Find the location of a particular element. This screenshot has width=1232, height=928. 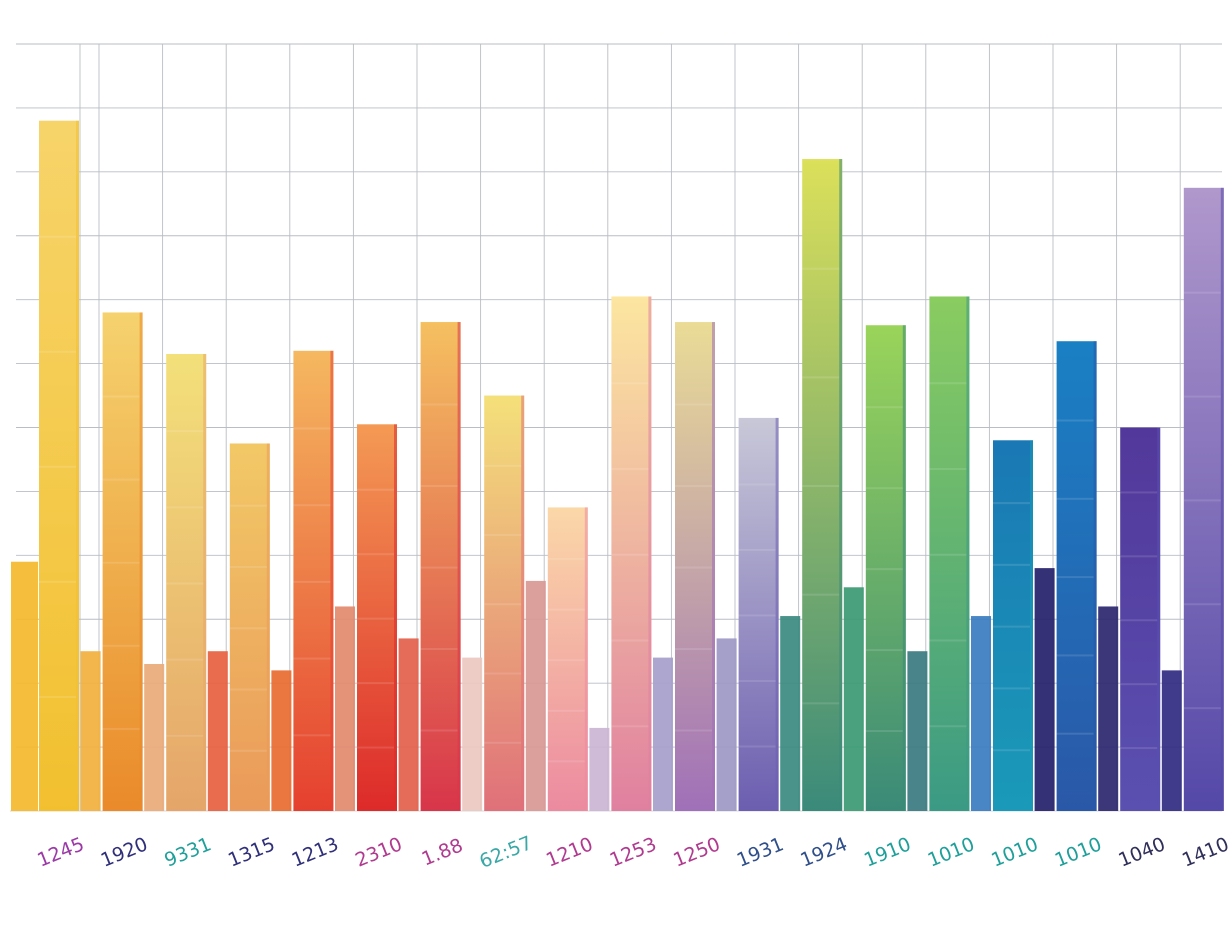

x-tick-label: 1410 is located at coordinates (1205, 852).